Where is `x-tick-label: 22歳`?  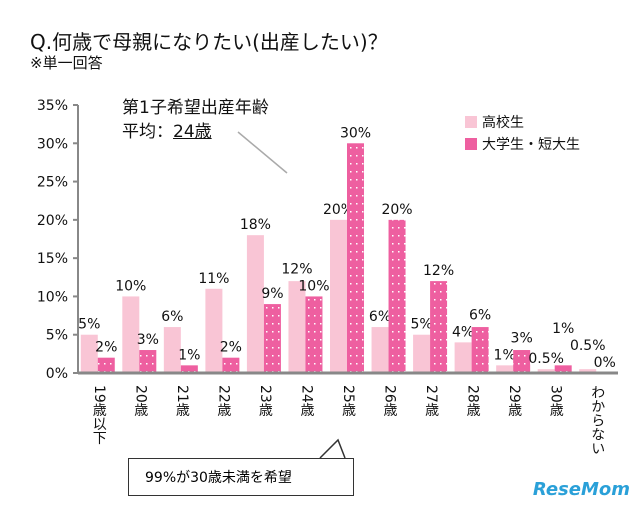 x-tick-label: 22歳 is located at coordinates (223, 401).